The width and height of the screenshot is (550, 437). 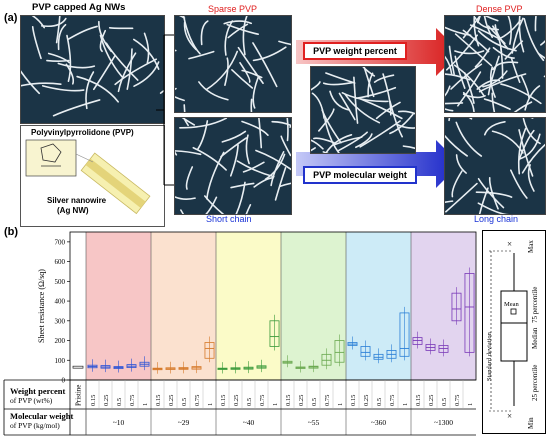 I want to click on sem-image-sparse, so click(x=233, y=64).